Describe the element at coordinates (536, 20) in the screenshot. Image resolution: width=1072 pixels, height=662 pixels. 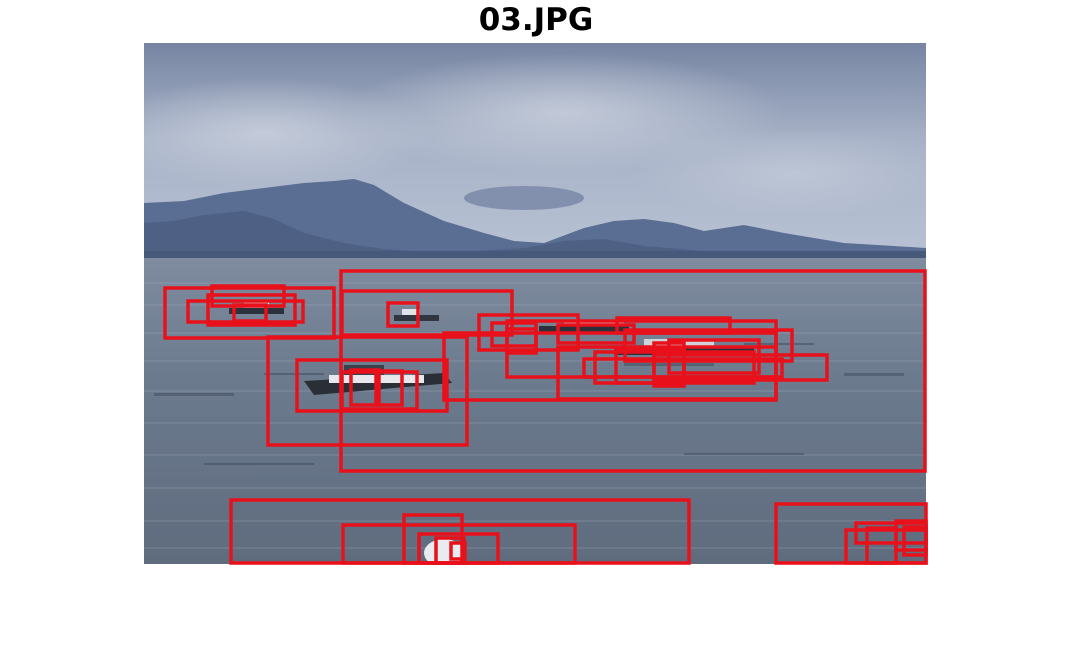
I see `figure-title: 03.JPG` at that location.